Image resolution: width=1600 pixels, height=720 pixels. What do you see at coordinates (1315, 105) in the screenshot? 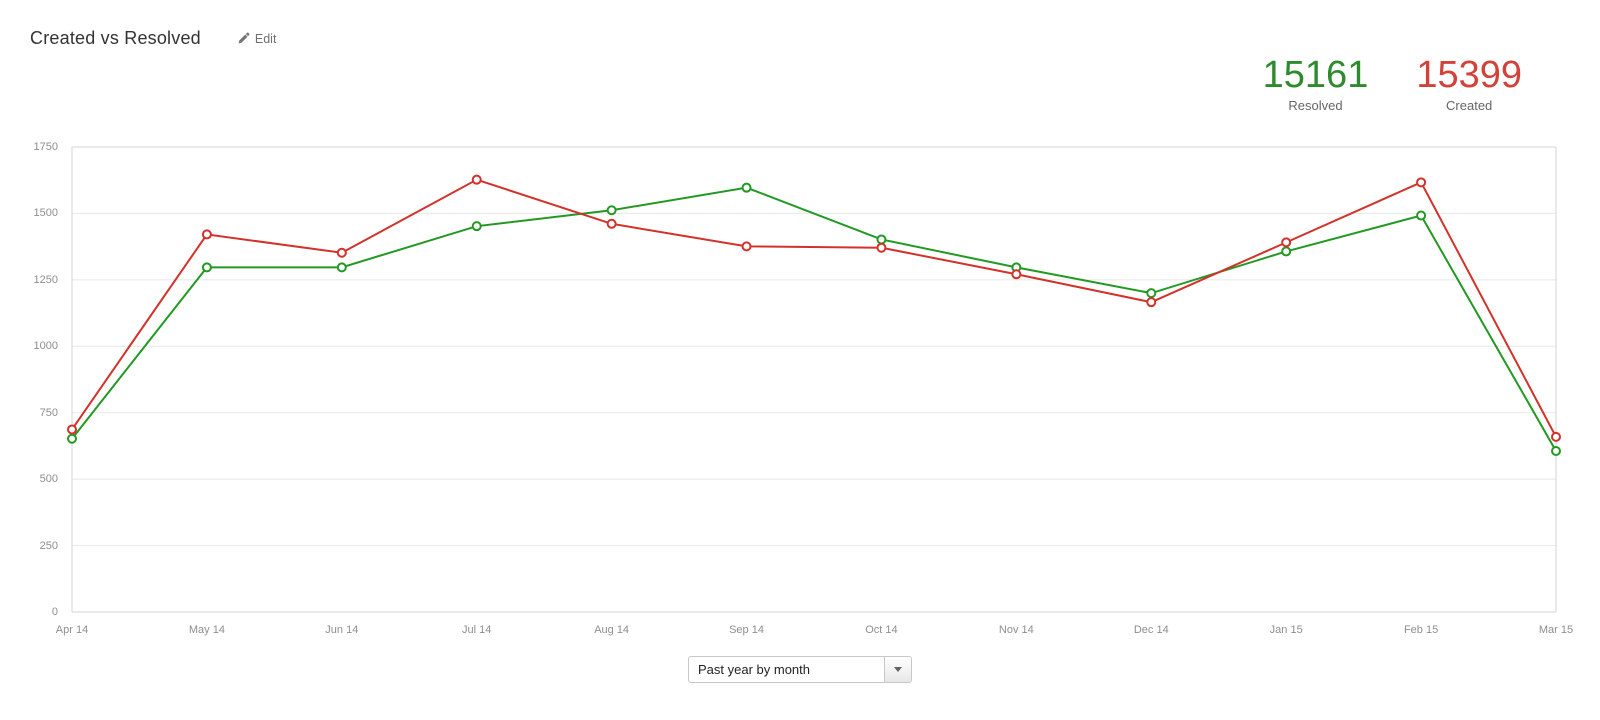
I see `resolved-total-label: Resolved` at bounding box center [1315, 105].